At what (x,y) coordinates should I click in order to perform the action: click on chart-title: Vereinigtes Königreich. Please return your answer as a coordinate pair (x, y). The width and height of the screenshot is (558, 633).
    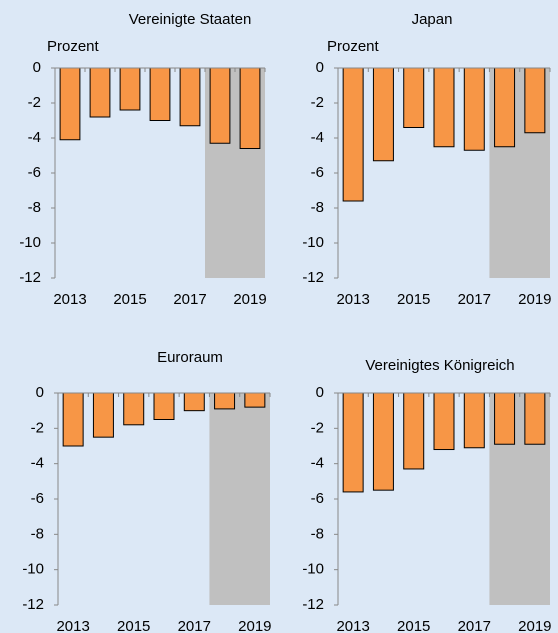
    Looking at the image, I should click on (439, 365).